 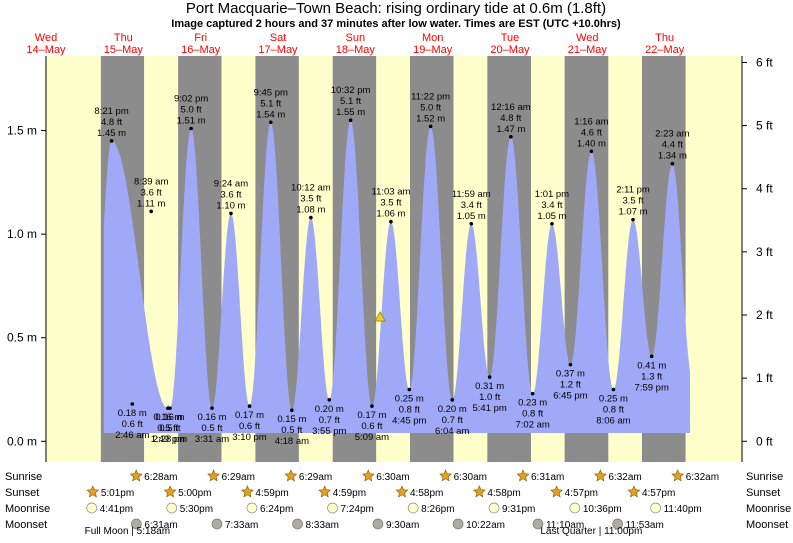 What do you see at coordinates (485, 525) in the screenshot?
I see `moonset-time: 10:22am` at bounding box center [485, 525].